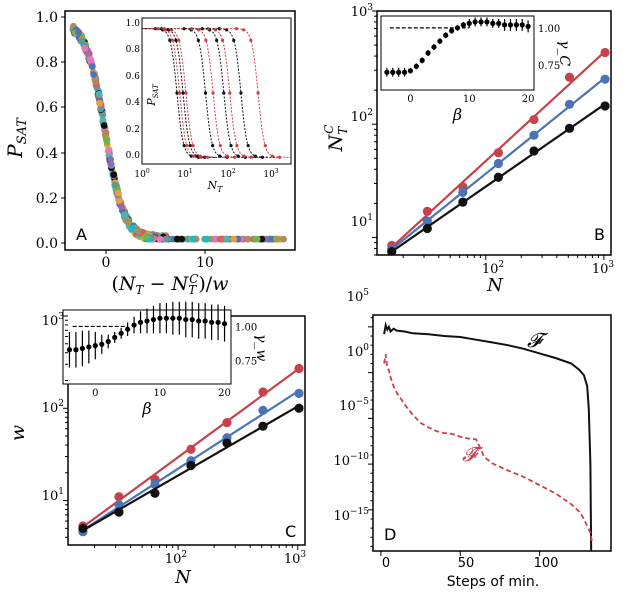 This screenshot has height=599, width=623. What do you see at coordinates (564, 53) in the screenshot?
I see `inset-ylabel: γ_C` at bounding box center [564, 53].